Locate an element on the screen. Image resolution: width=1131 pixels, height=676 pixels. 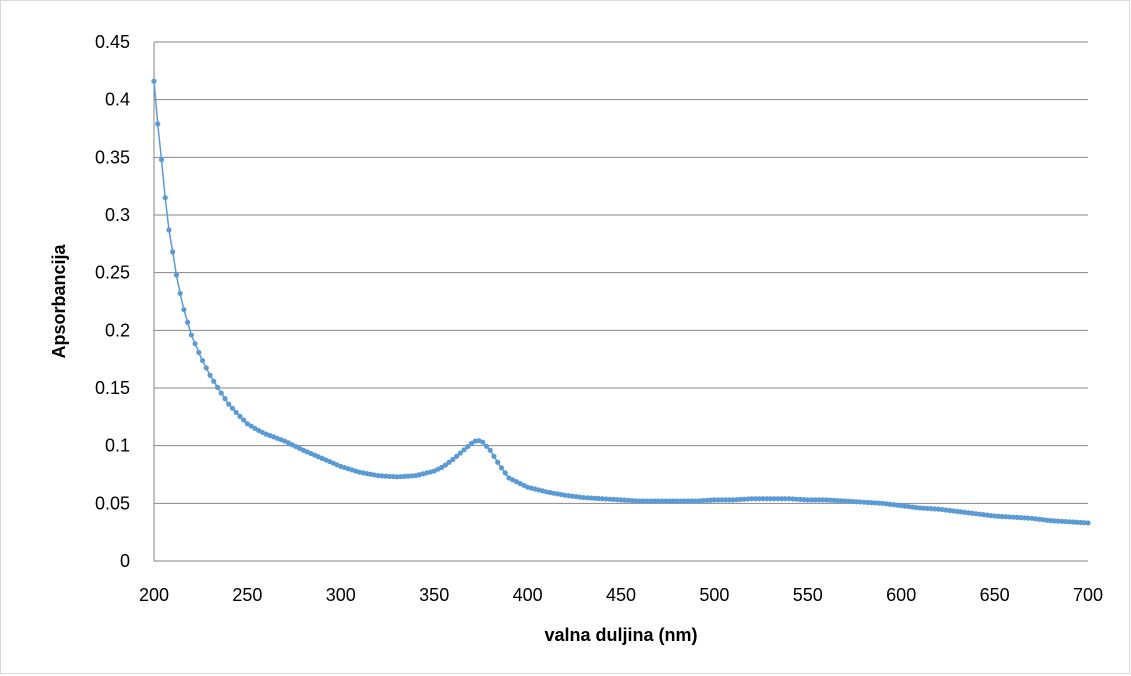
x-tick-label: 300 is located at coordinates (341, 595).